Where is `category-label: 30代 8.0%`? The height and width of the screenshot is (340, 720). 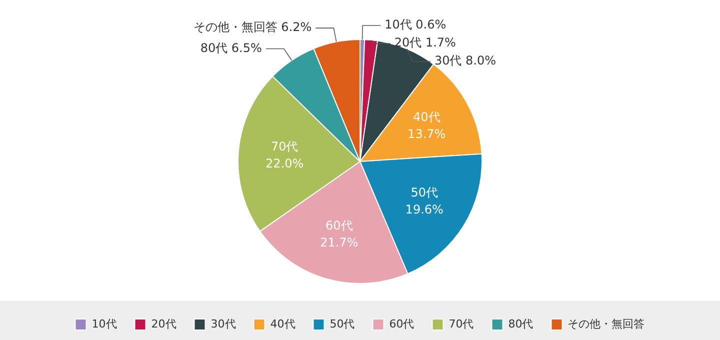
category-label: 30代 8.0% is located at coordinates (465, 61).